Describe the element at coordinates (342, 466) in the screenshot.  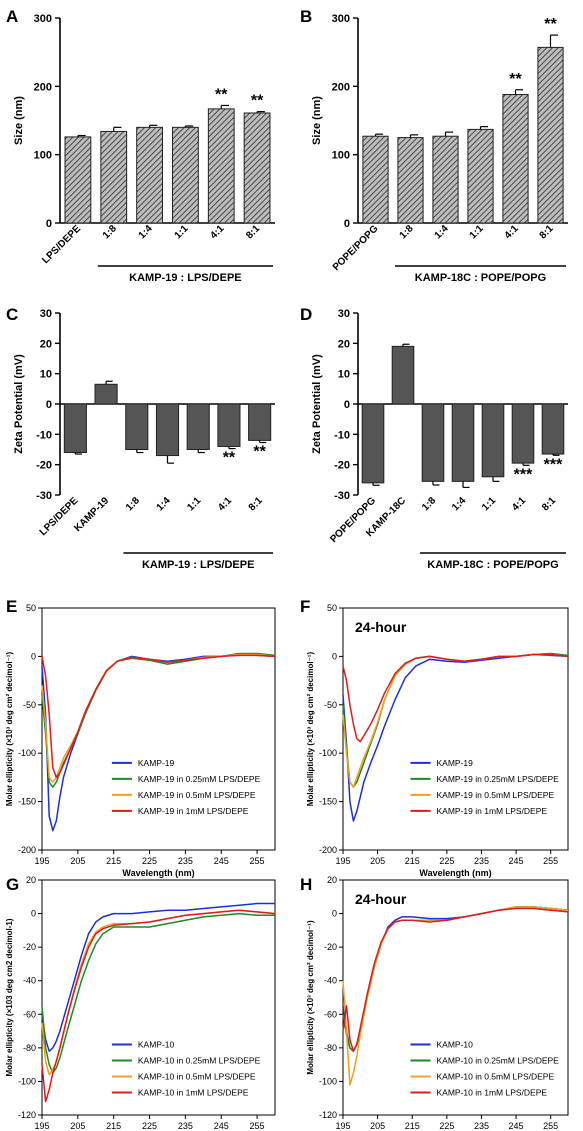
I see `y-tick-label: -20` at that location.